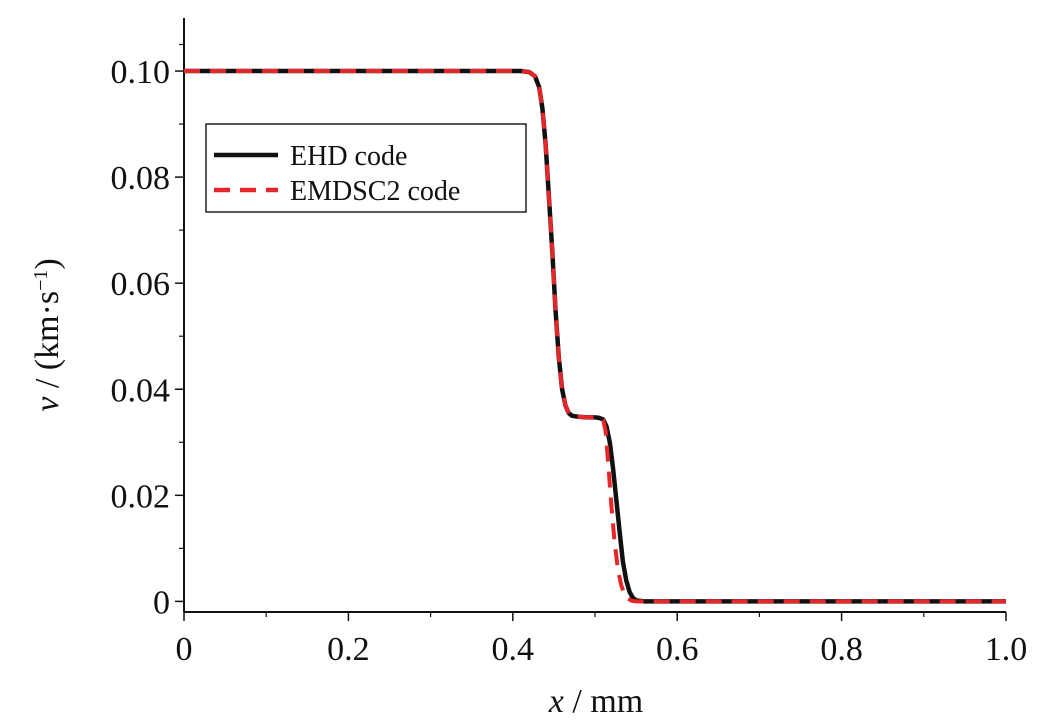 This screenshot has width=1060, height=728. I want to click on x-tick-label: 0.4, so click(513, 649).